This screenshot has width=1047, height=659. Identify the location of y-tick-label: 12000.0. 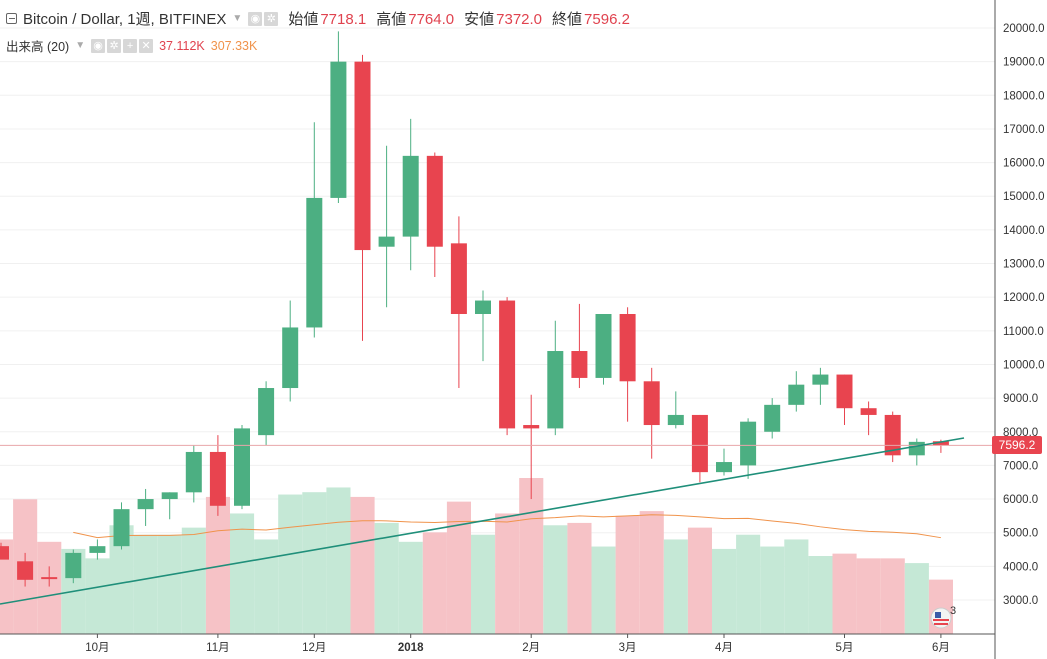
(1024, 298).